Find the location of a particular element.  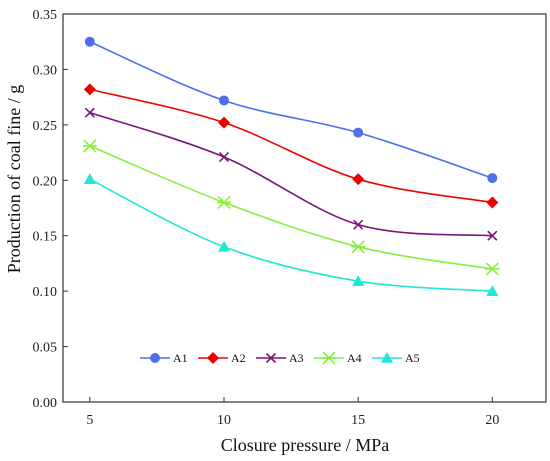

legend-label-A3: A3 is located at coordinates (296, 358).